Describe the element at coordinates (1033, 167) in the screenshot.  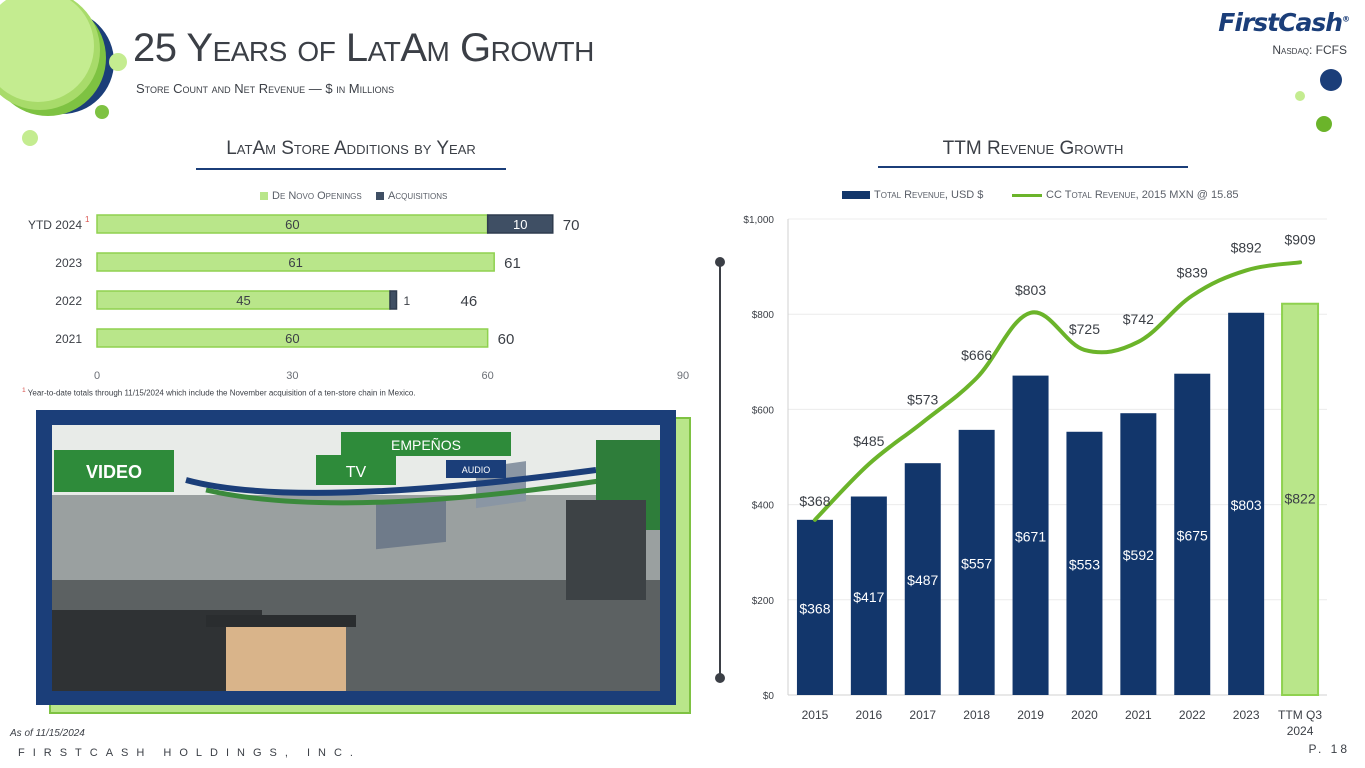
I see `revenue-growth-underline` at that location.